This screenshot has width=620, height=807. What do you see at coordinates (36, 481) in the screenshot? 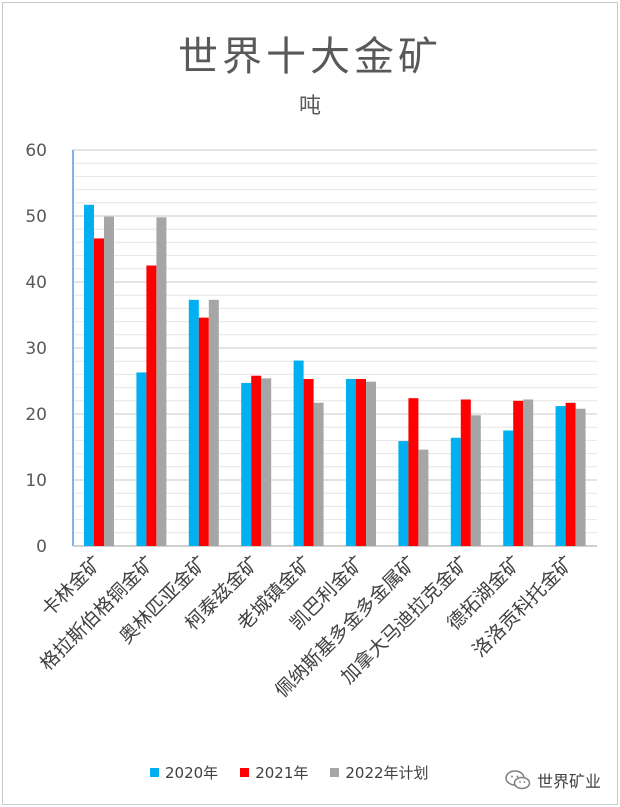
I see `y-tick-label: 10` at bounding box center [36, 481].